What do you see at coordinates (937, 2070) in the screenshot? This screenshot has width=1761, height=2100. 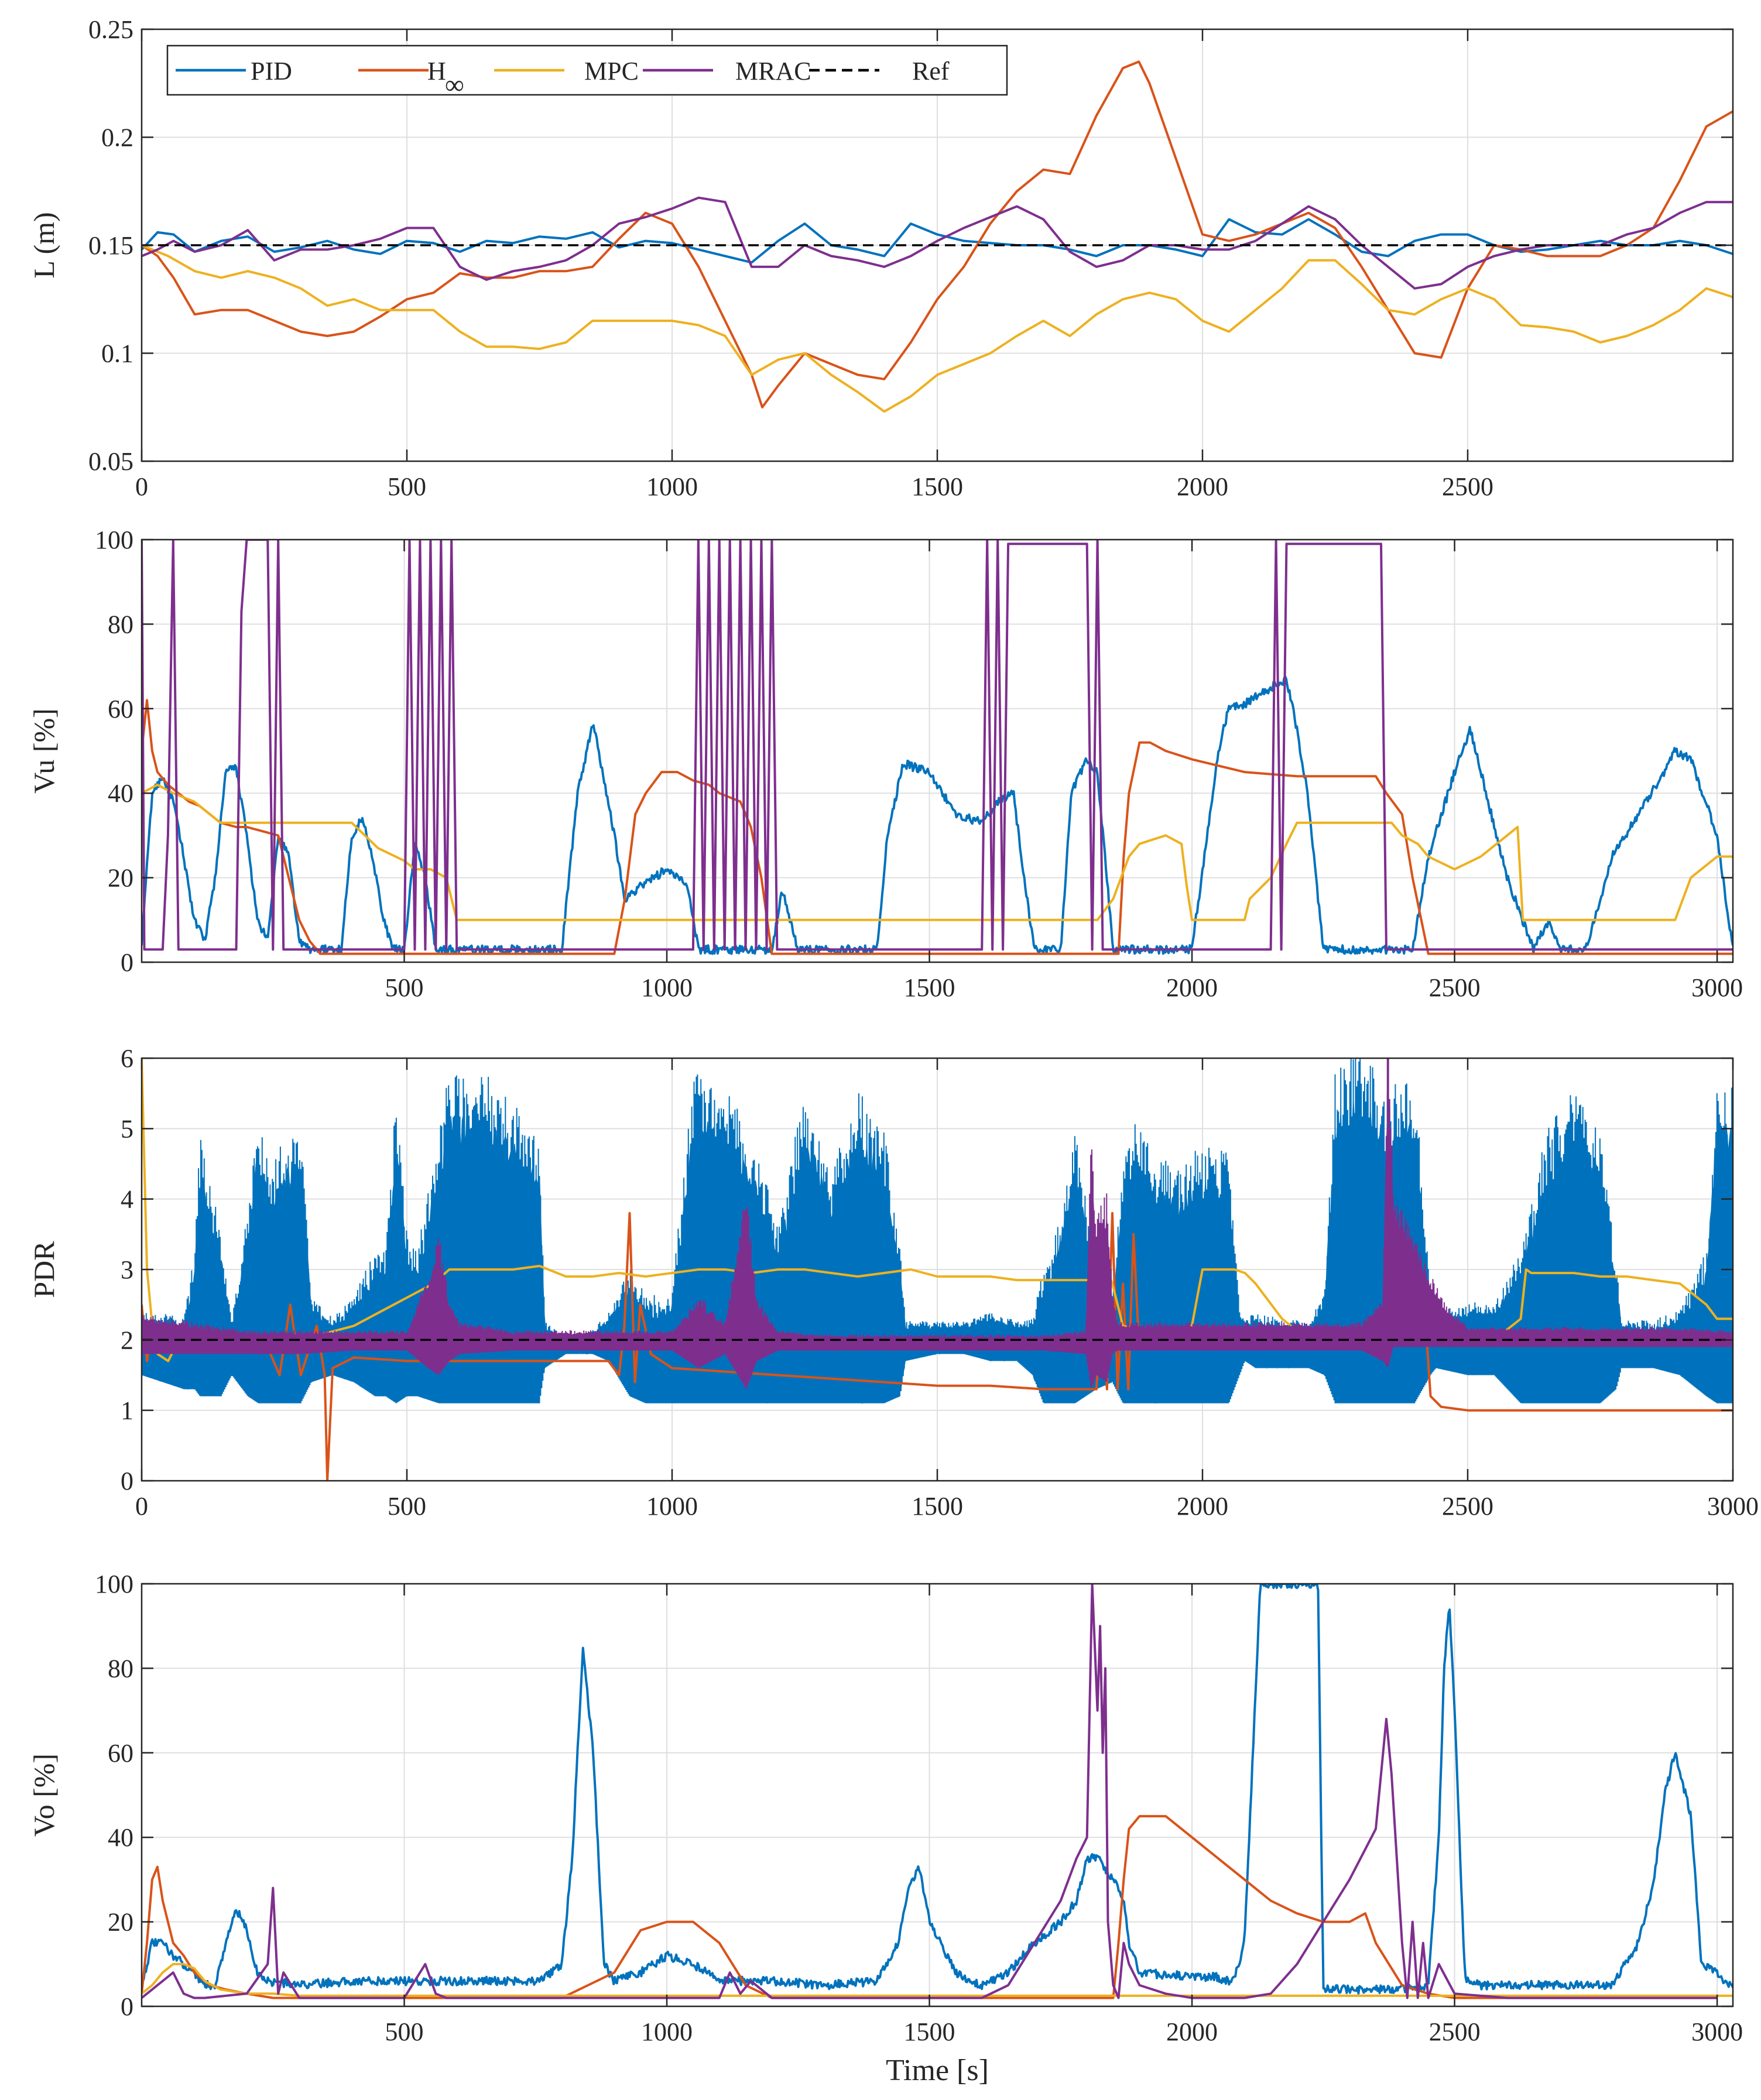 I see `x-axis-label: Time [s]` at bounding box center [937, 2070].